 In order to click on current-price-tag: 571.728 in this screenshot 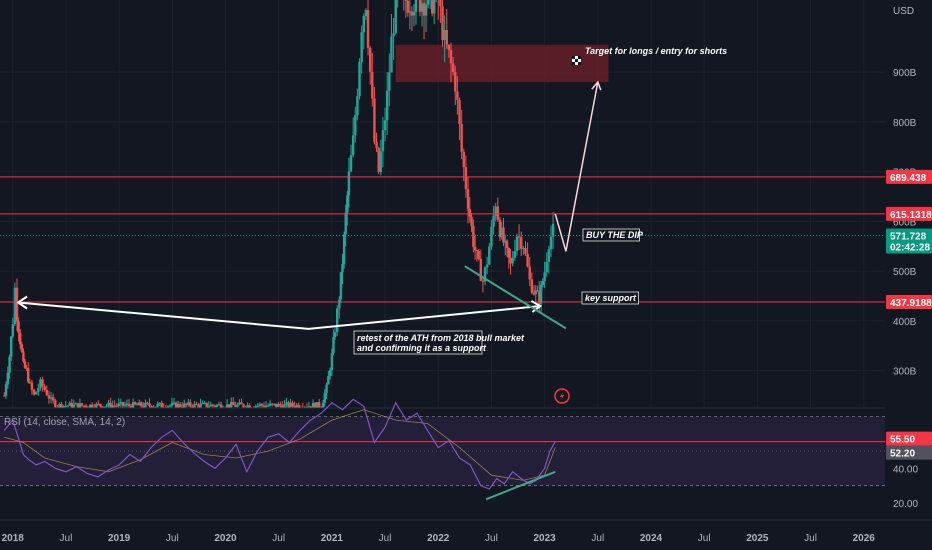, I will do `click(908, 236)`.